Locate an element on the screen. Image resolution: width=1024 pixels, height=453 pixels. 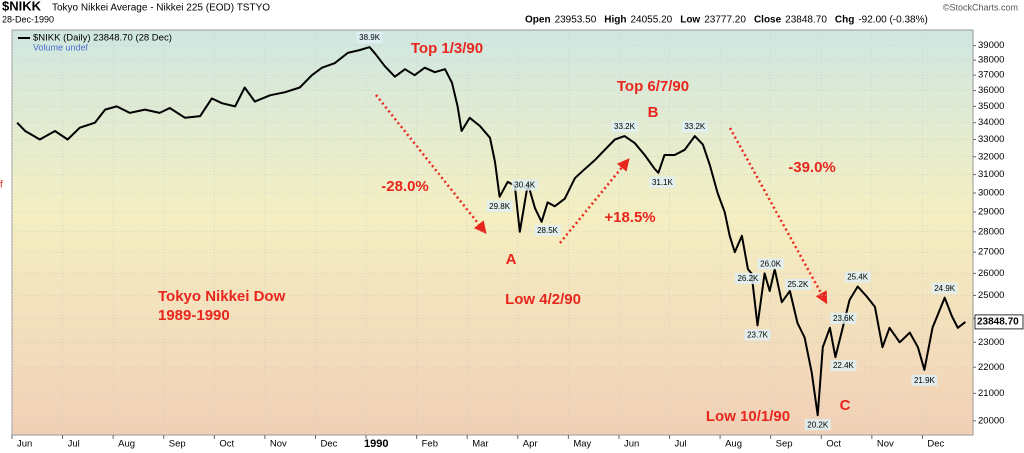
point-label-text: 30.4K is located at coordinates (525, 185).